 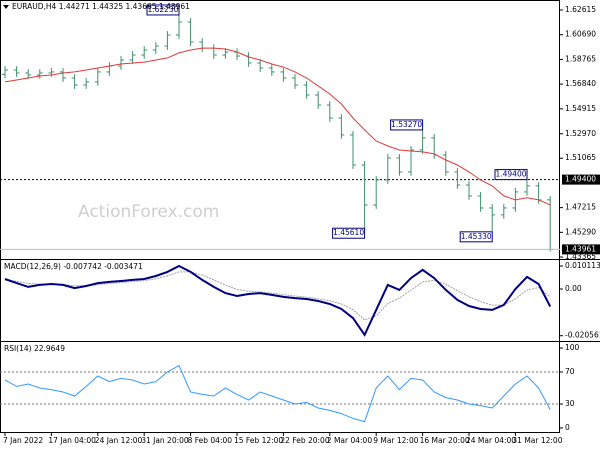 I want to click on annotation-label: 1.49400, so click(x=510, y=174).